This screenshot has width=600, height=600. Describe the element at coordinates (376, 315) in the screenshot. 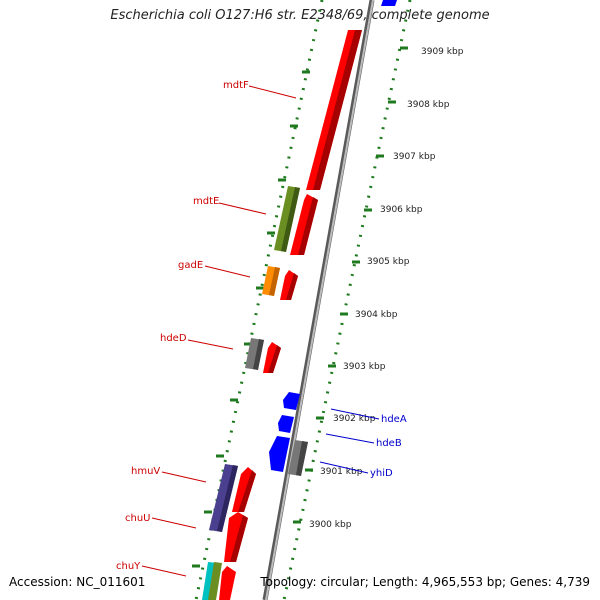

I see `scale-label: 3904 kbp` at that location.